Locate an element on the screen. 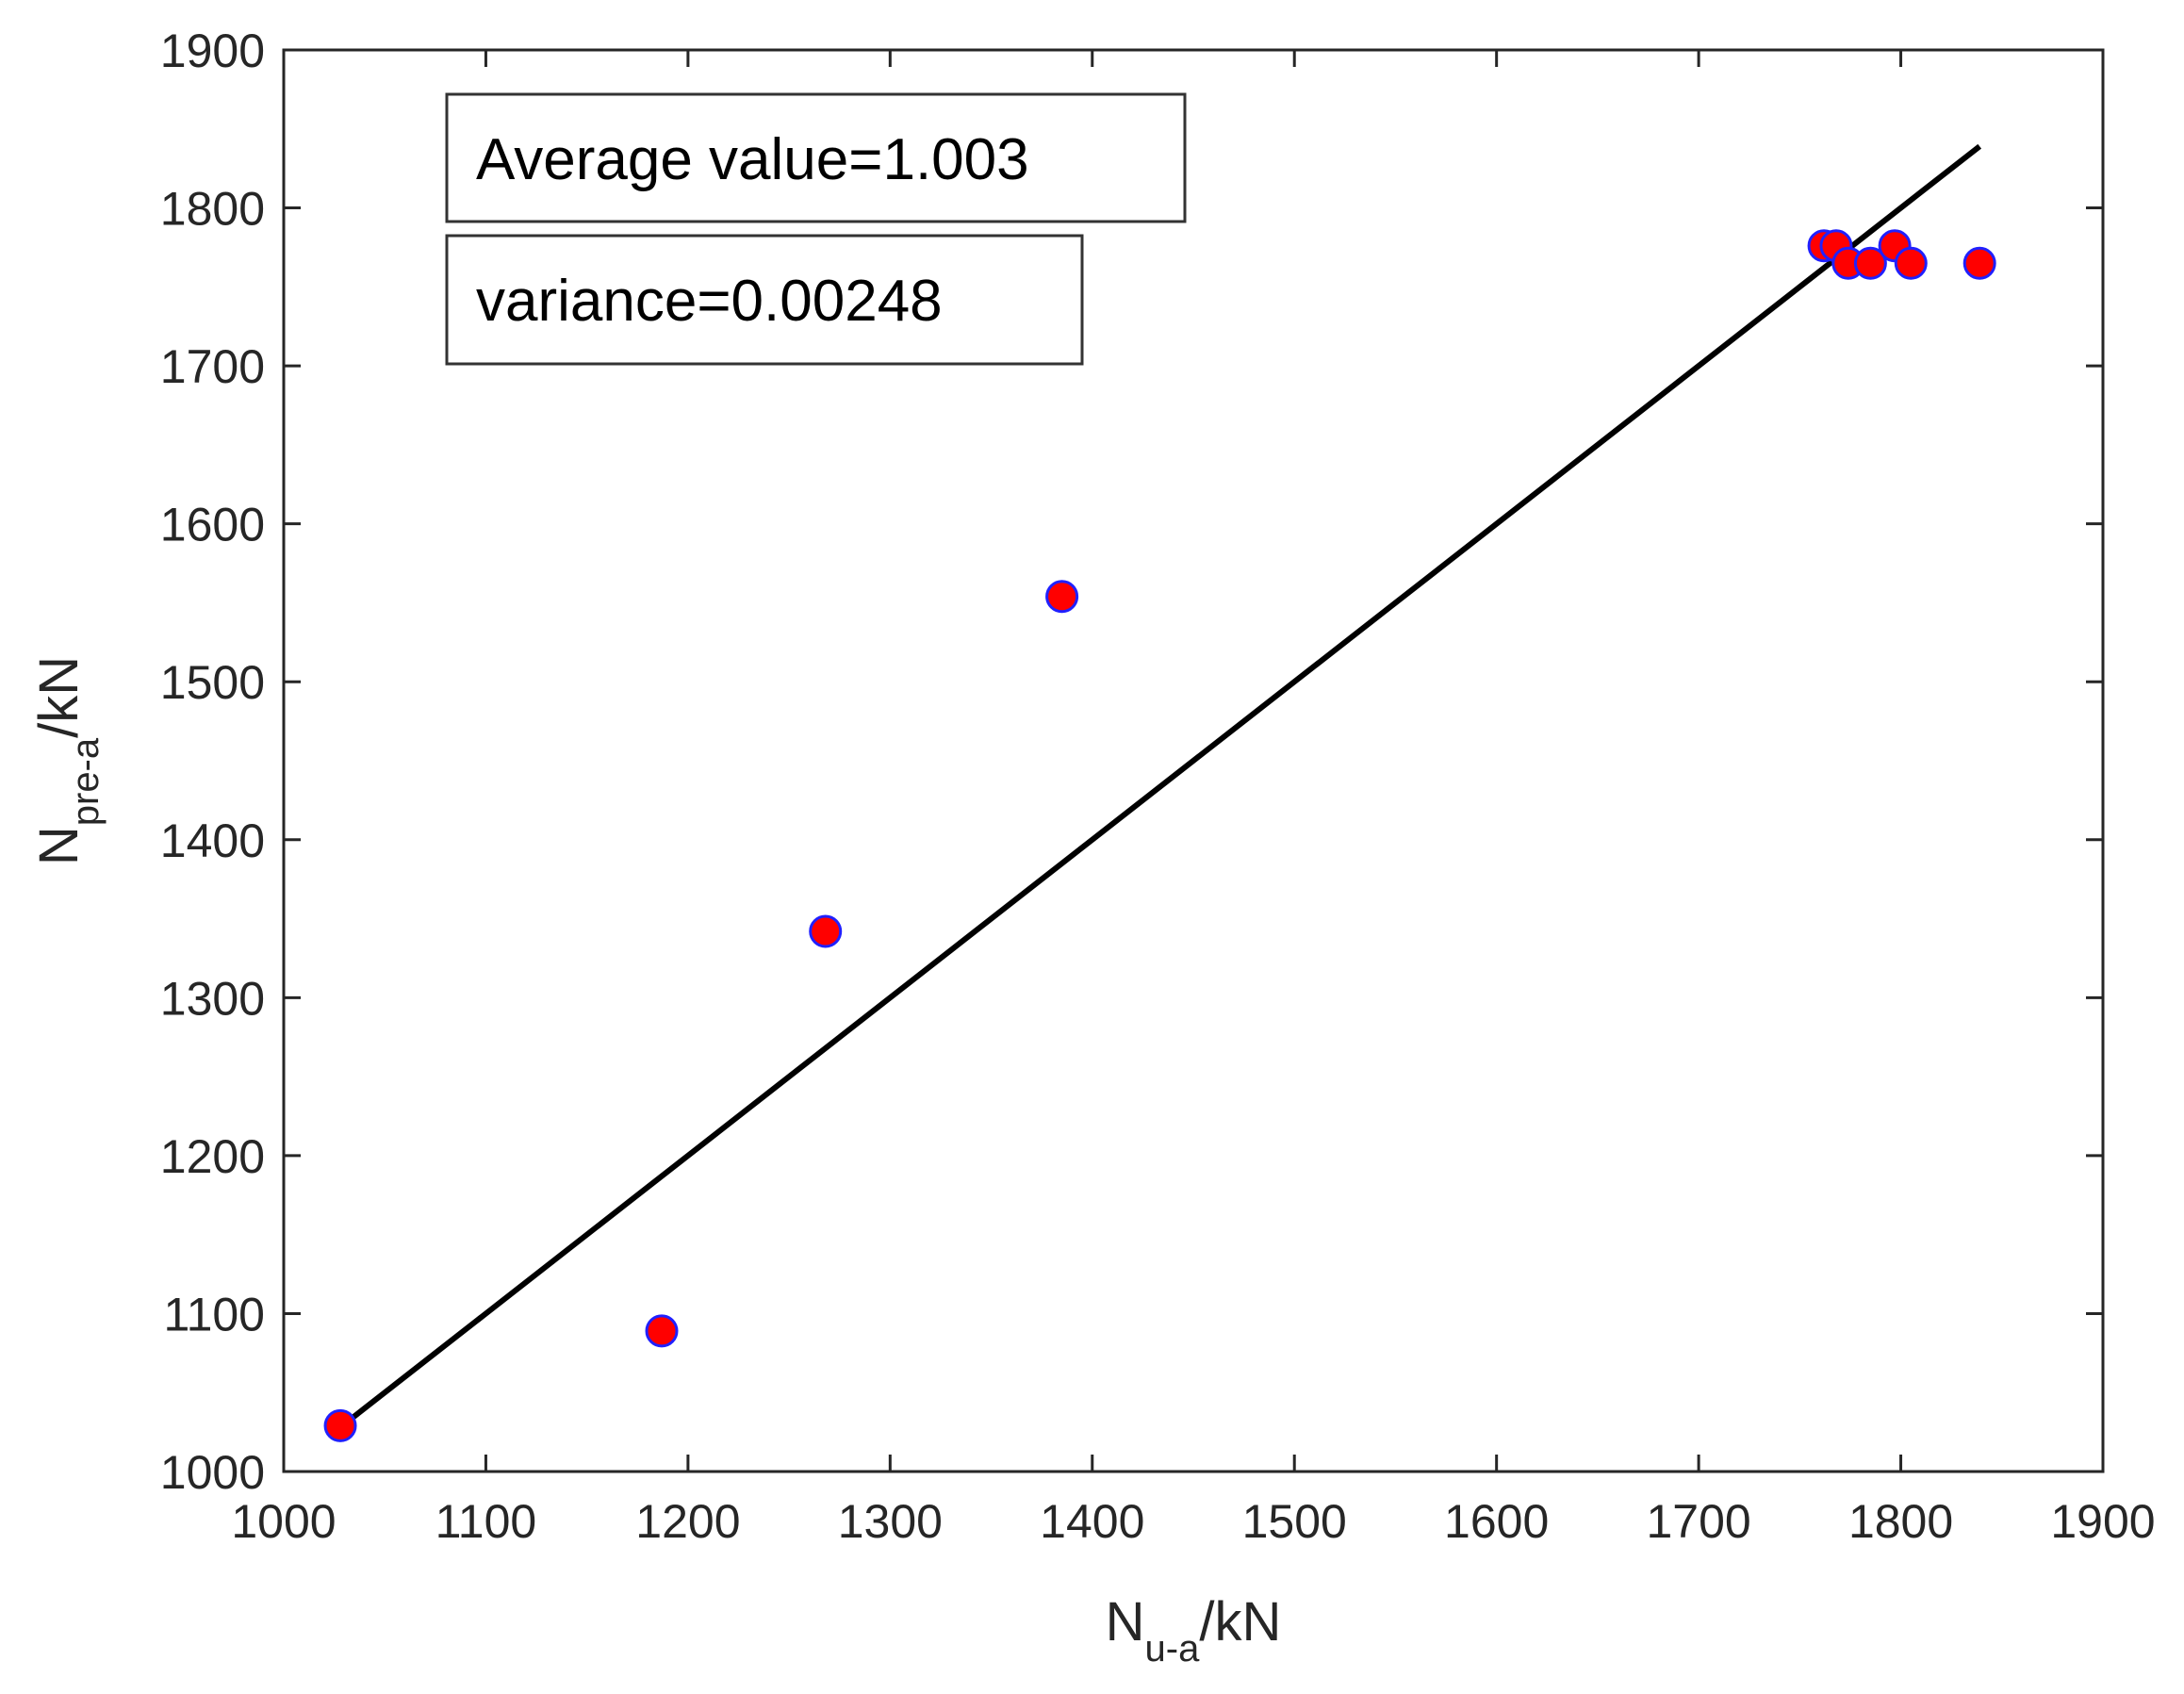  x-axis-label-sub: u-a is located at coordinates (1173, 1649).